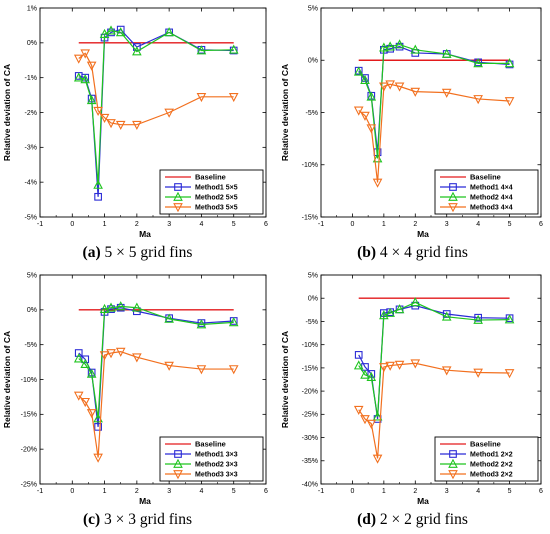  Describe the element at coordinates (491, 475) in the screenshot. I see `legend-label: Method3 2×2` at that location.